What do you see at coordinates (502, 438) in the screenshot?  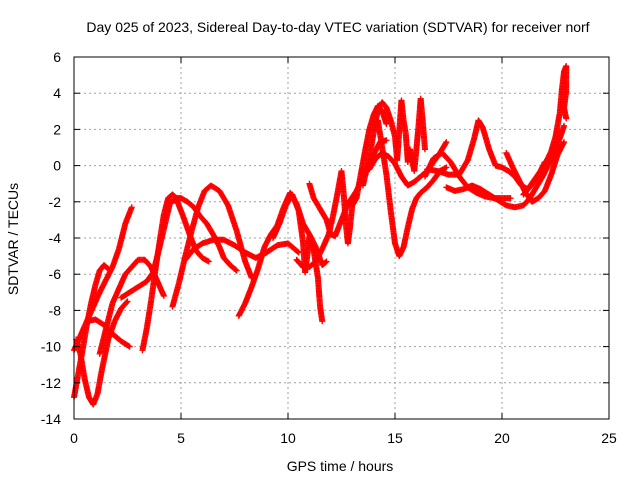 I see `x-tick-label: 20` at bounding box center [502, 438].